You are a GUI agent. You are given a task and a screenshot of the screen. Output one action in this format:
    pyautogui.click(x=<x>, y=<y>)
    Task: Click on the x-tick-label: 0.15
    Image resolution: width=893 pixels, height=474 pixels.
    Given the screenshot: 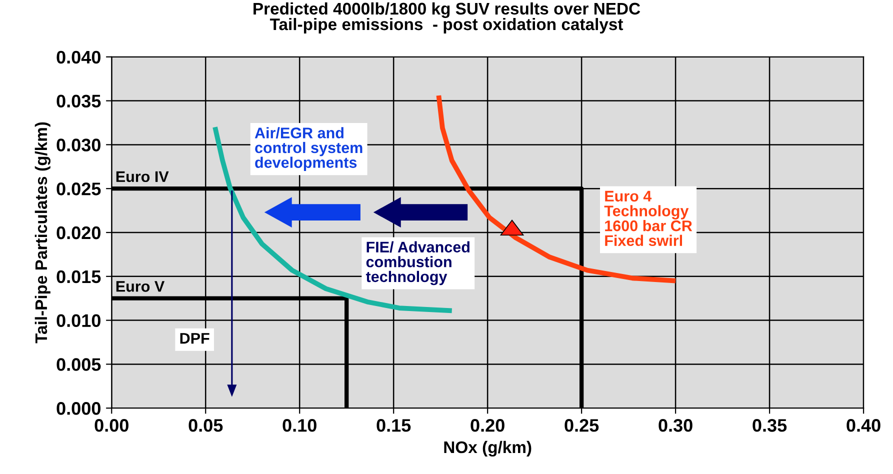 What is the action you would take?
    pyautogui.click(x=393, y=425)
    